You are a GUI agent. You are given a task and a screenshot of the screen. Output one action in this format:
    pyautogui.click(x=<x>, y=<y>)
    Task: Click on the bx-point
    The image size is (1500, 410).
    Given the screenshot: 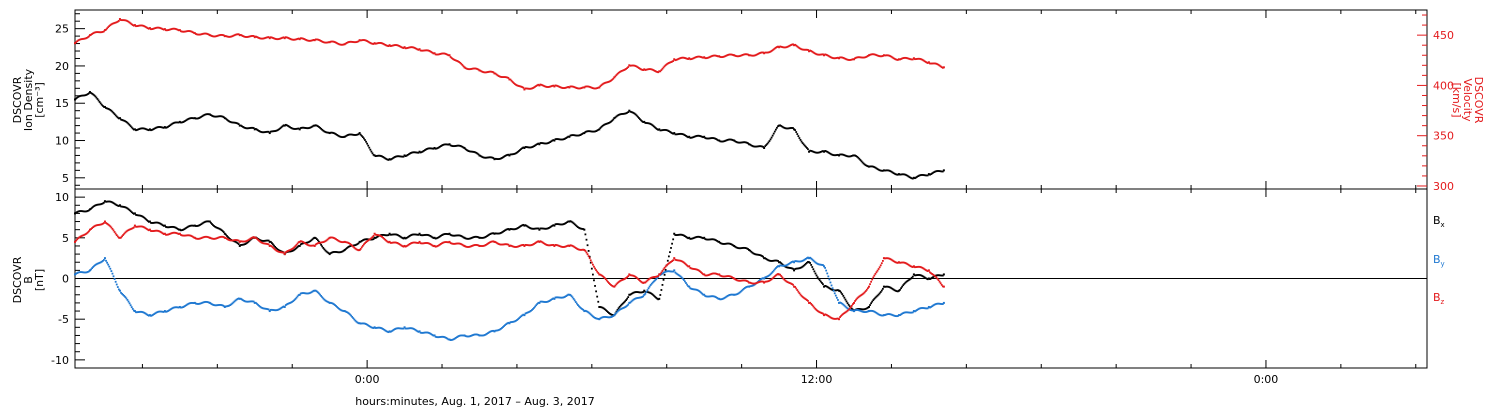 What is the action you would take?
    pyautogui.click(x=719, y=241)
    